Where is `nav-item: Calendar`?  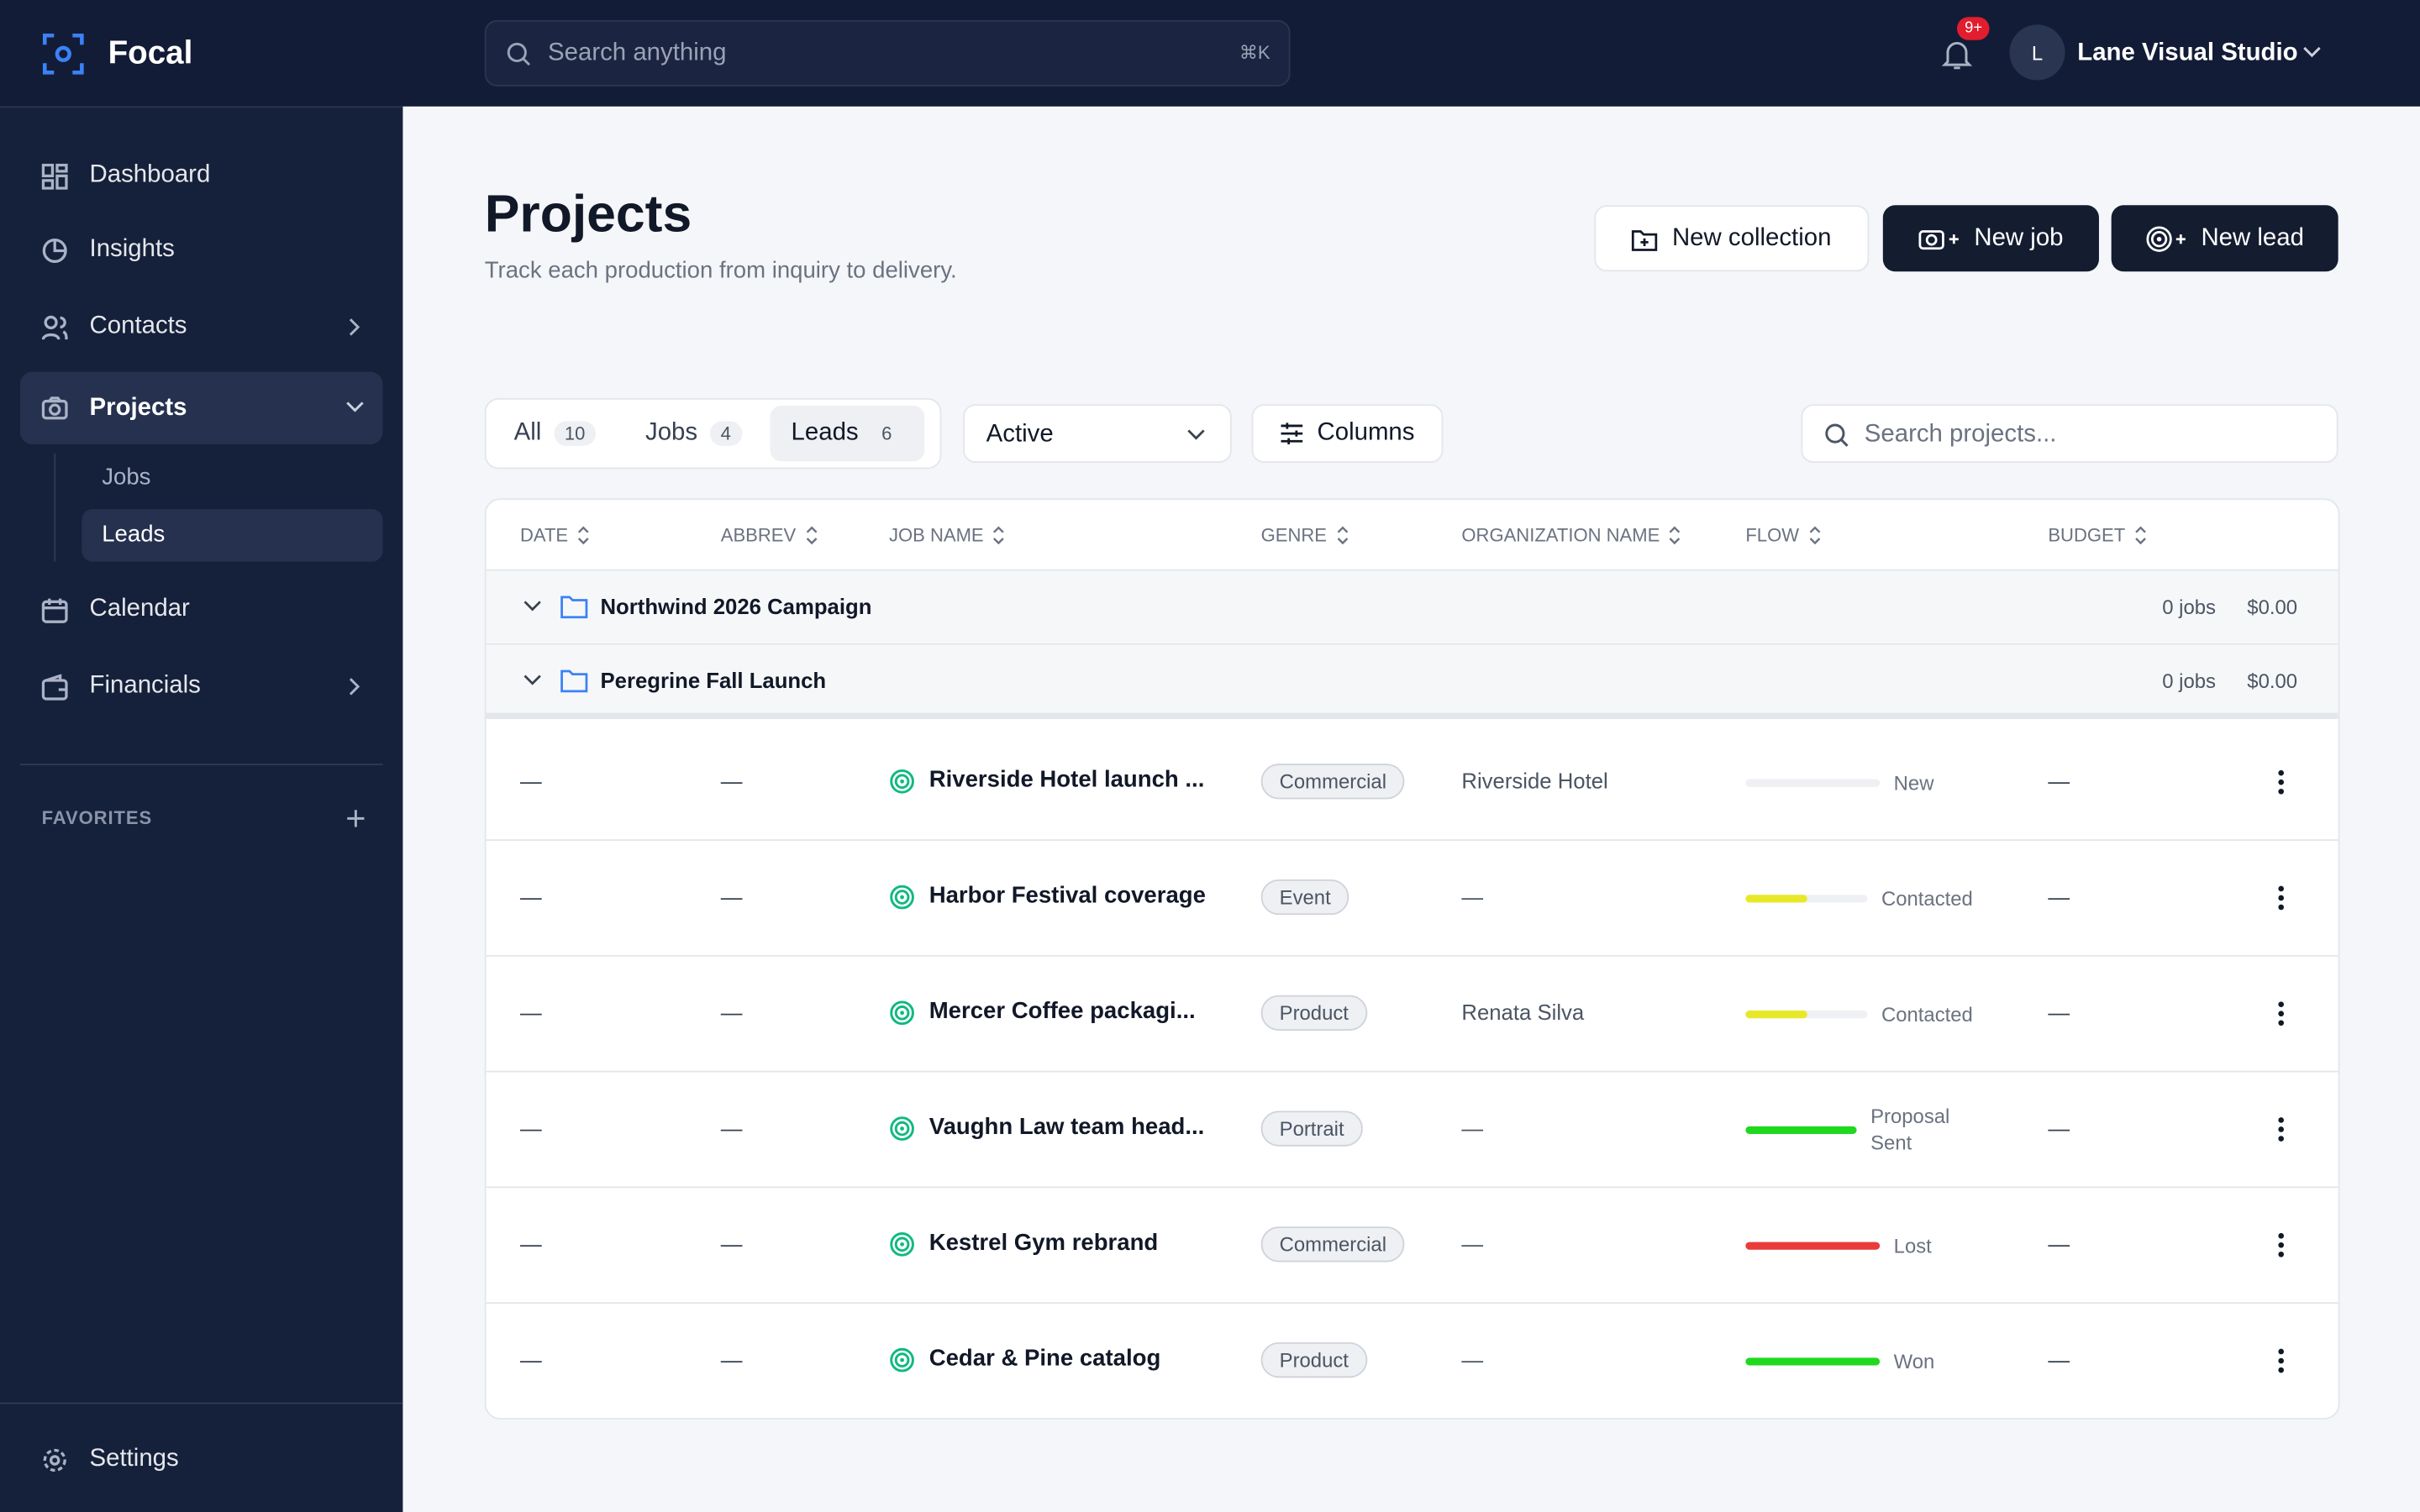
nav-item: Calendar is located at coordinates (202, 609).